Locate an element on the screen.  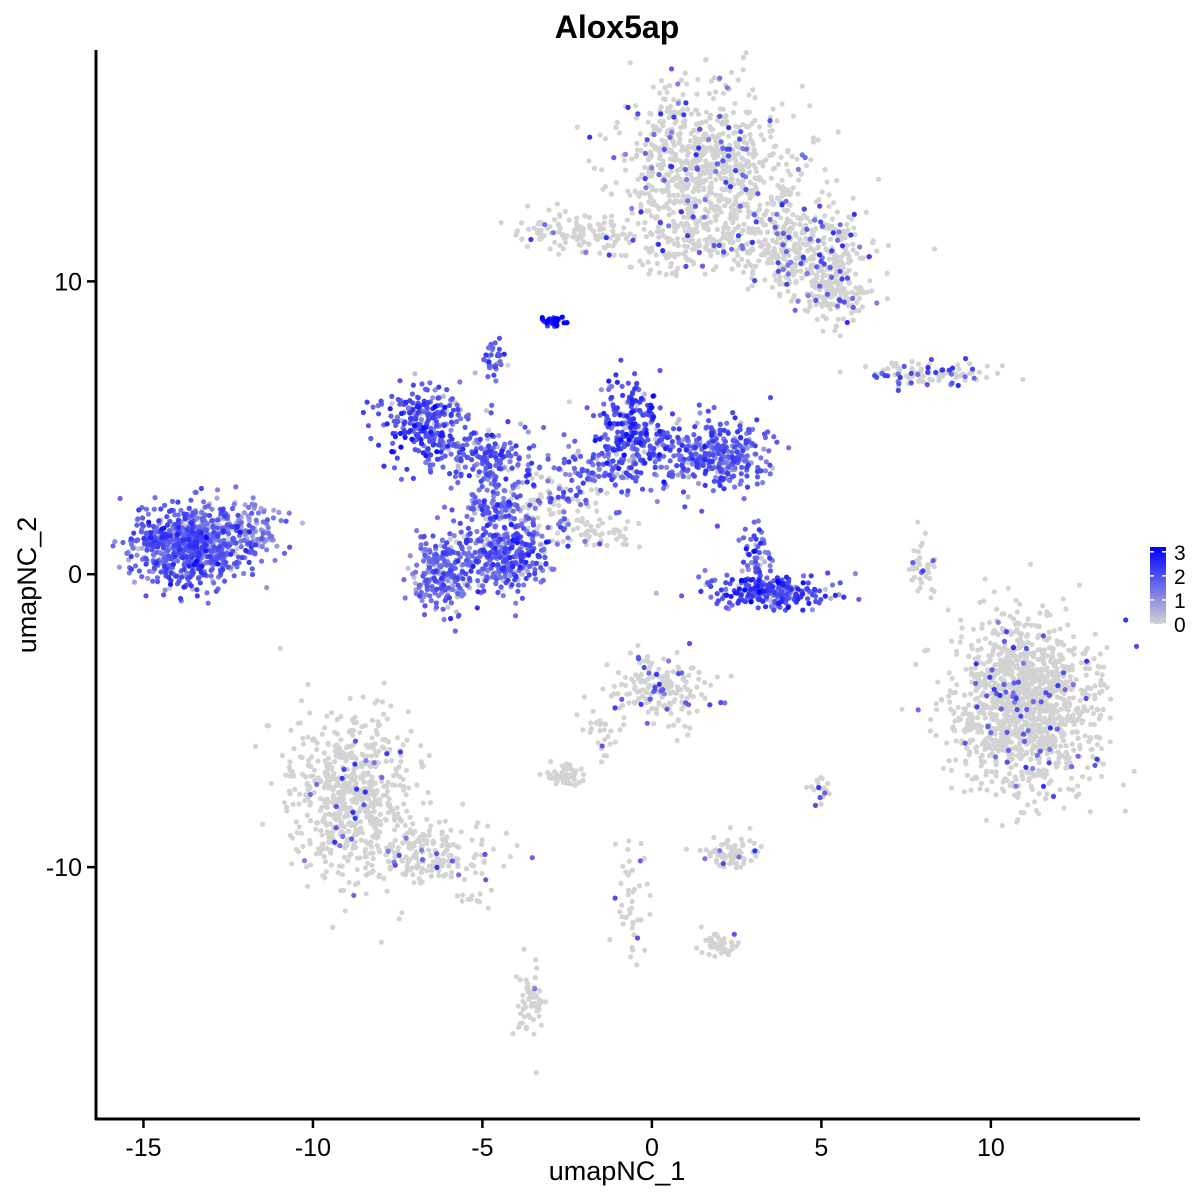
point-center-bottom-small is located at coordinates (556, 784).